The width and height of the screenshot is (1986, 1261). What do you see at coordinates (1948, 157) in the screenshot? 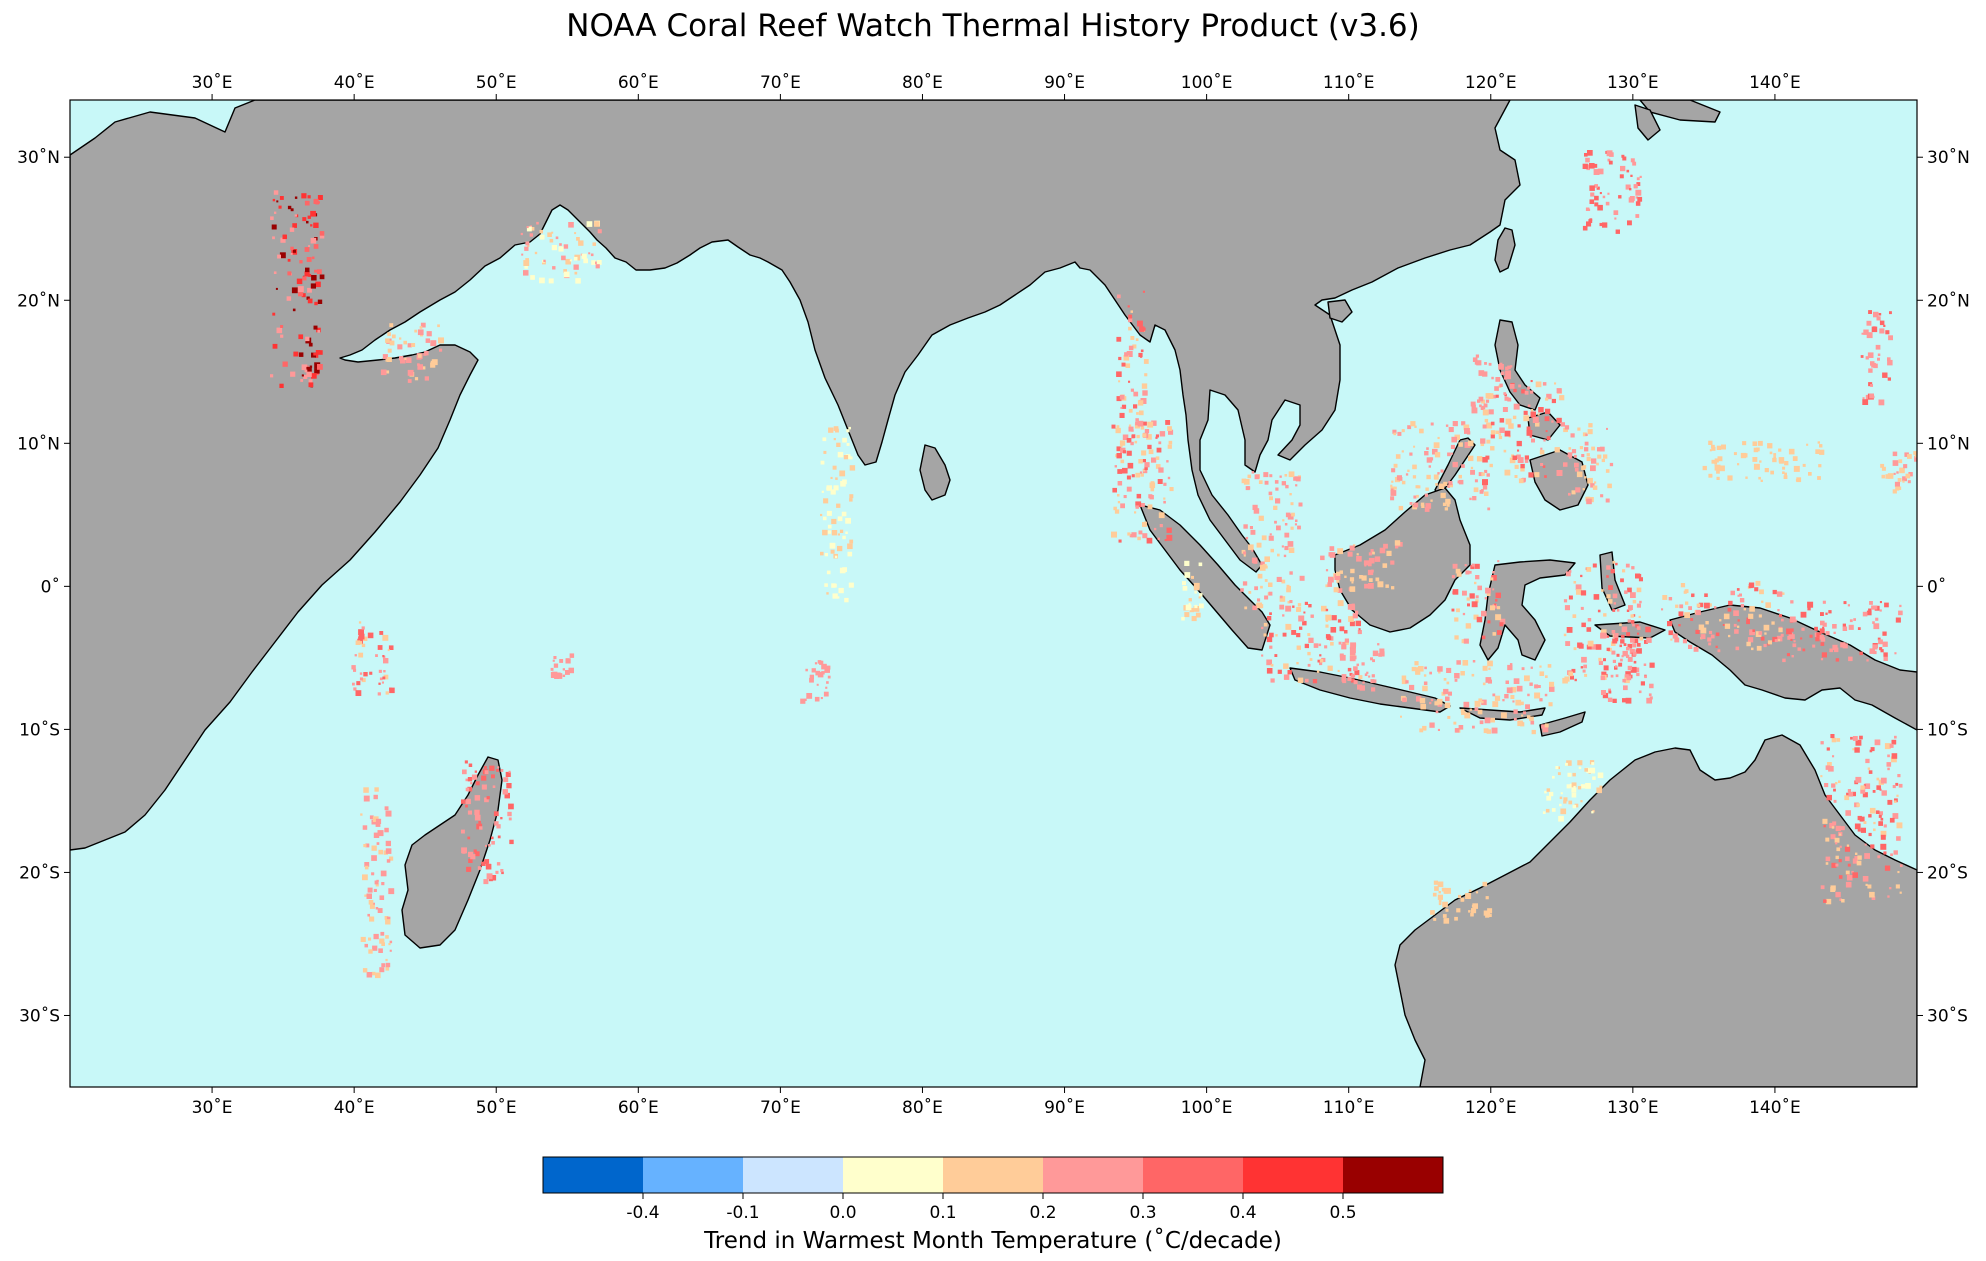
I see `lat-tick-label-right: 30˚N` at bounding box center [1948, 157].